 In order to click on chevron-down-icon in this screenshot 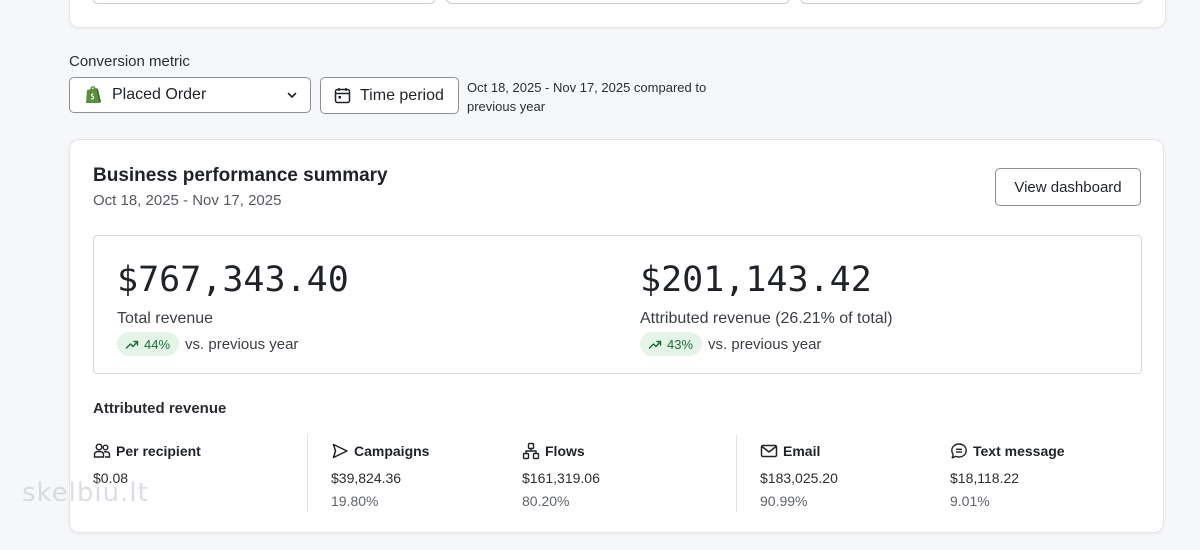, I will do `click(292, 95)`.